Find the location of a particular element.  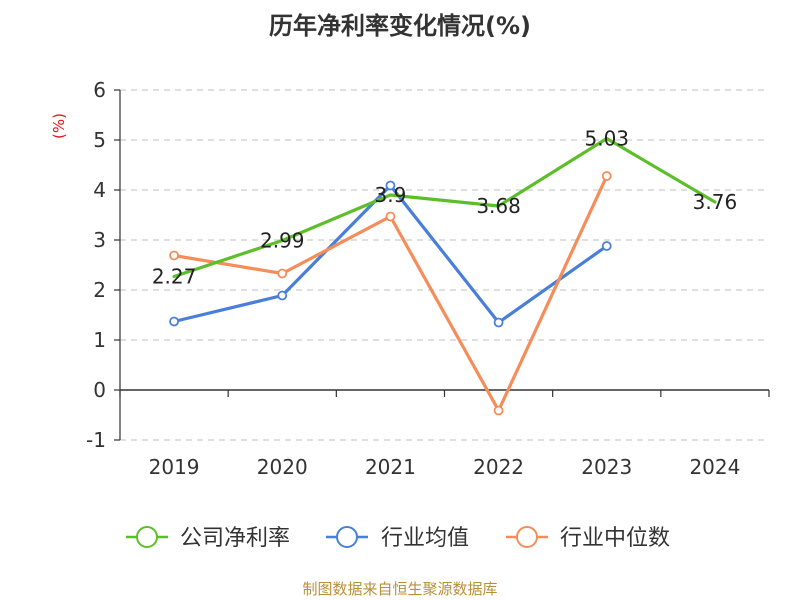

chart-title: 历年净利率变化情况(%) is located at coordinates (400, 26).